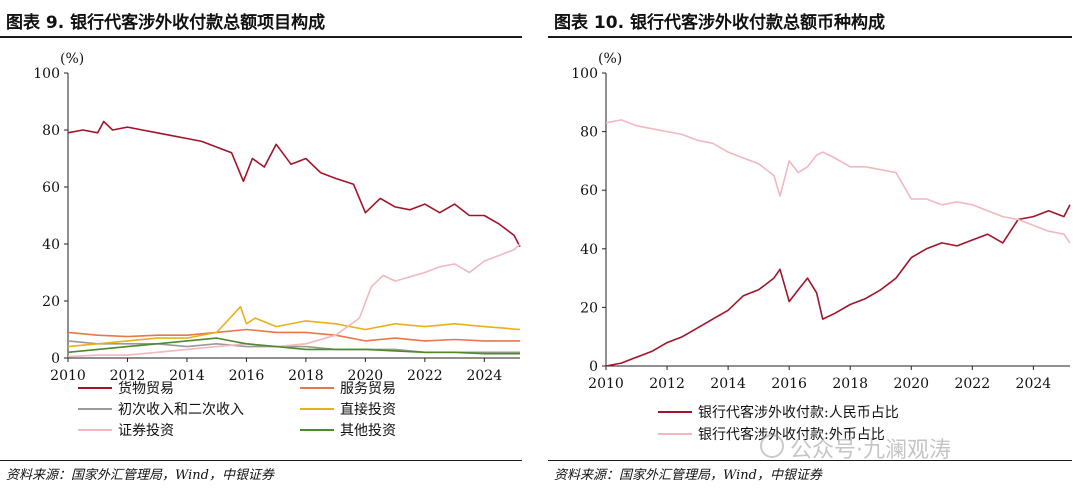  Describe the element at coordinates (140, 475) in the screenshot. I see `source-note-left: 资料来源：国家外汇管理局，Wind，中银证券` at that location.